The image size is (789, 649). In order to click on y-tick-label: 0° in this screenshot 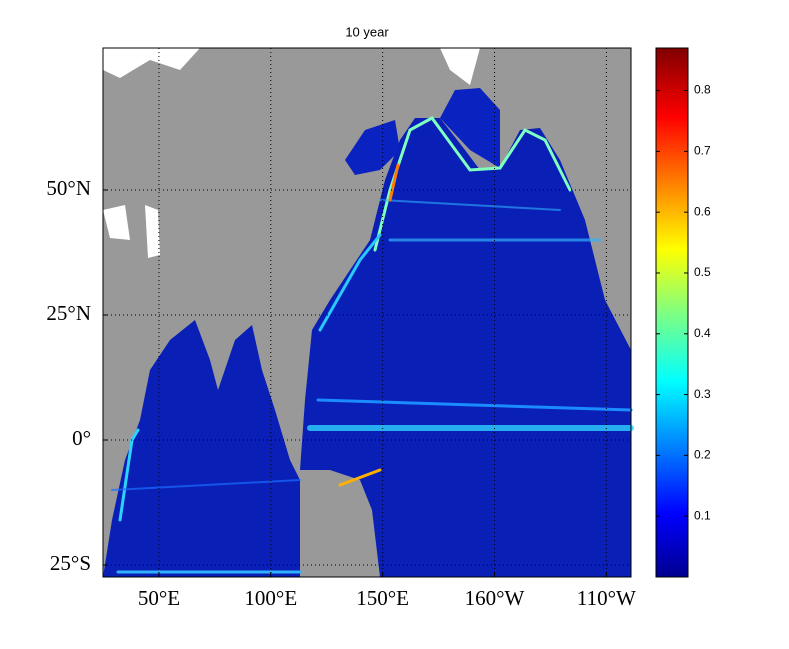, I will do `click(81, 438)`.